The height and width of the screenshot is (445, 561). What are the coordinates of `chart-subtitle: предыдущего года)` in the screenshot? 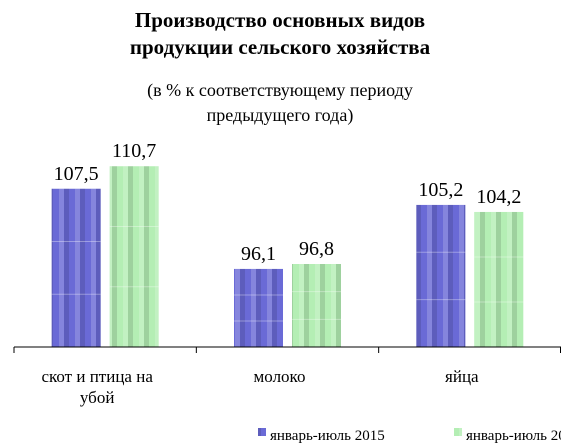 It's located at (280, 115).